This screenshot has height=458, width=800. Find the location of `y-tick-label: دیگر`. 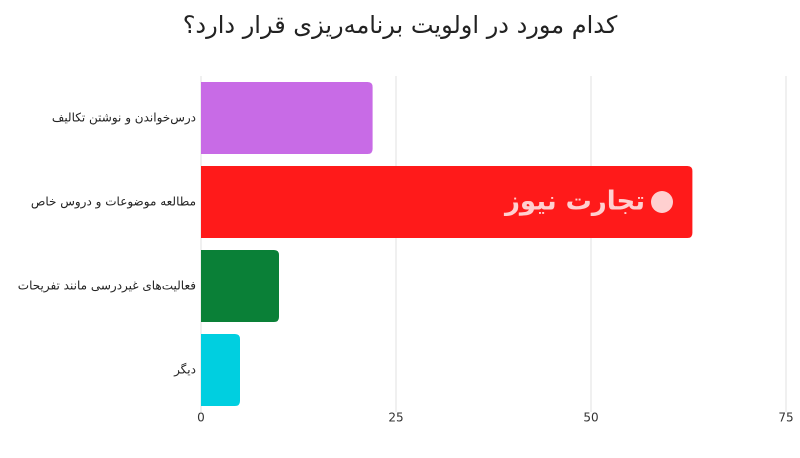

y-tick-label: دیگر is located at coordinates (184, 370).